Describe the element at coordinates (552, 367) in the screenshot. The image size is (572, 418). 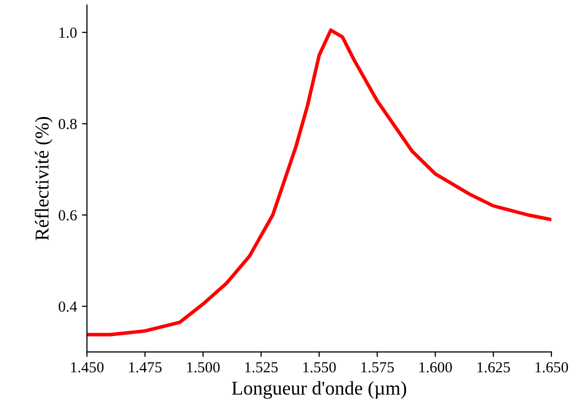
I see `x-tick-label: 1.650` at that location.